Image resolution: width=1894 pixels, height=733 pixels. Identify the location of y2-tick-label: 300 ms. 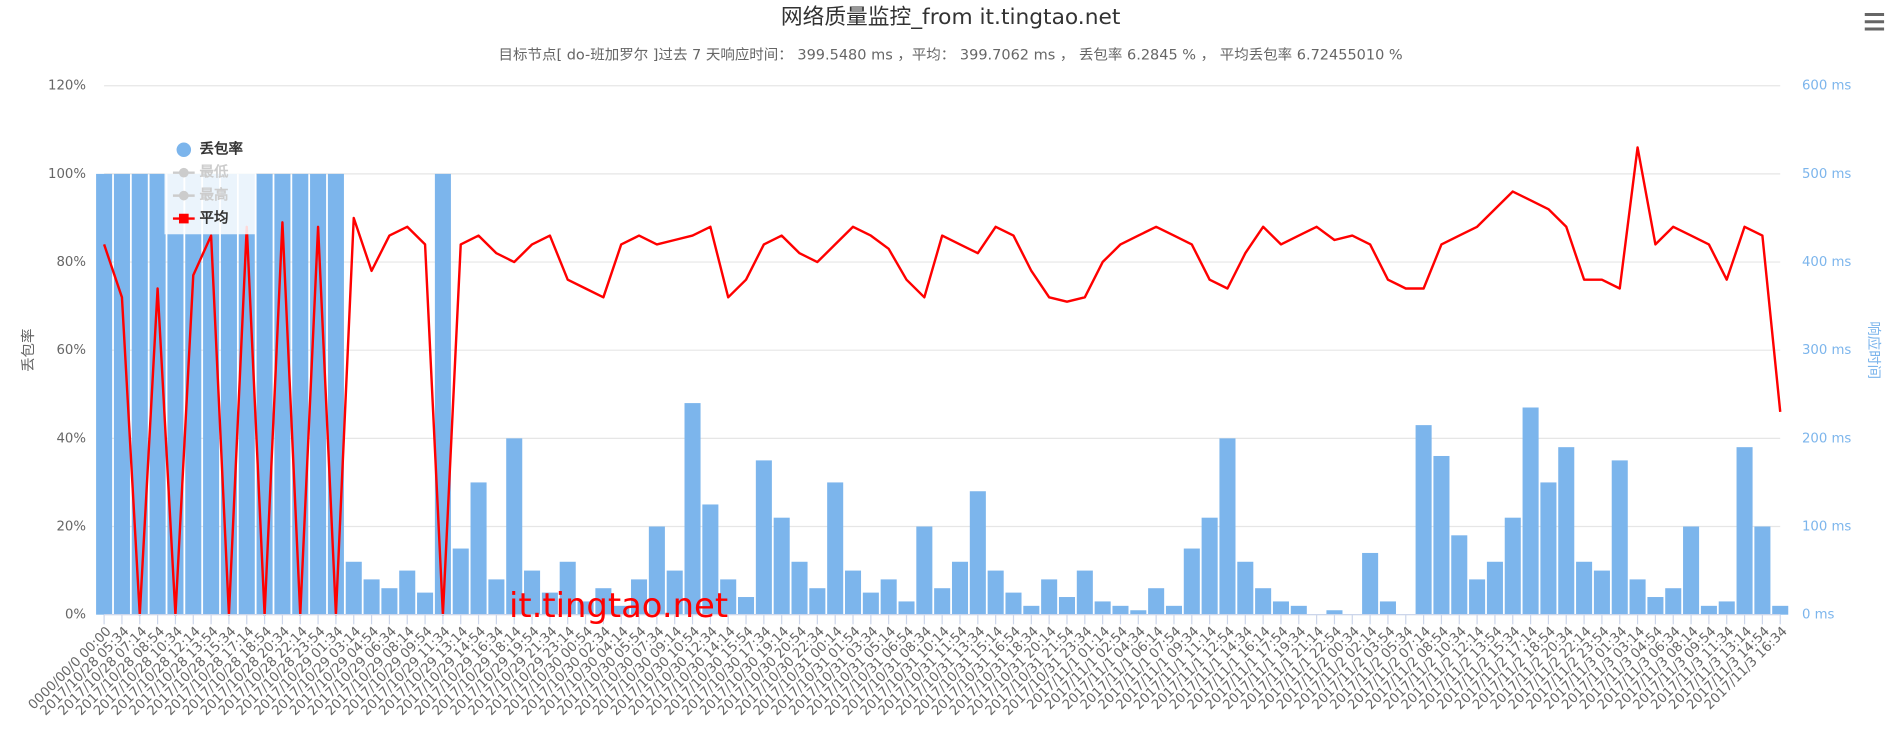
(1826, 350).